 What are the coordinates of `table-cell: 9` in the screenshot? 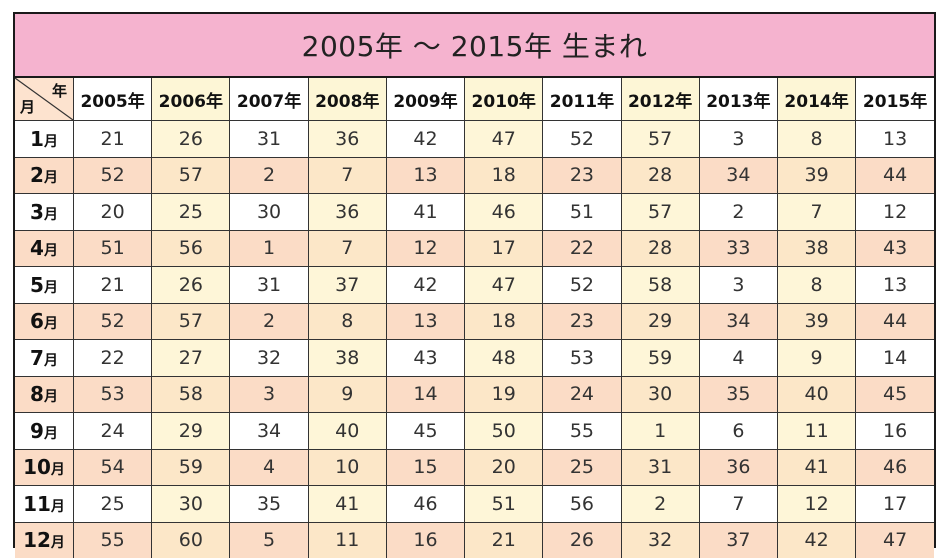 It's located at (347, 394).